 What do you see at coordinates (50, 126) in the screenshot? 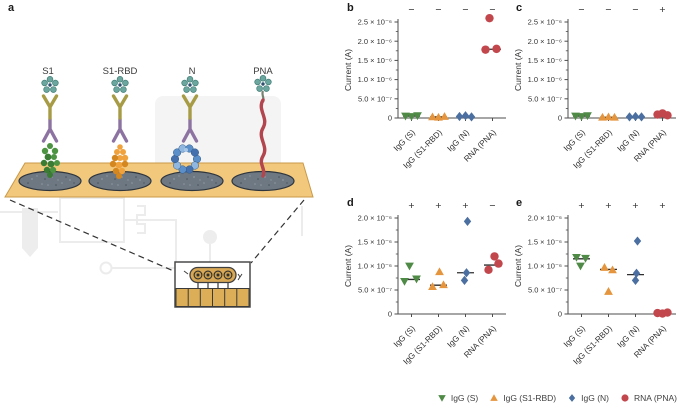
I see `s1-probe-stack` at bounding box center [50, 126].